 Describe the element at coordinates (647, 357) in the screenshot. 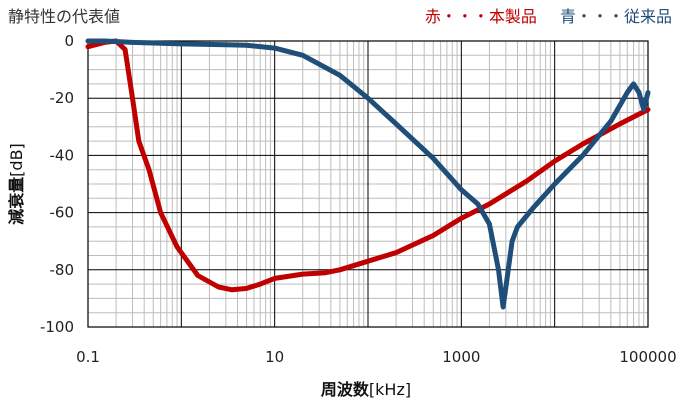

I see `x-tick-label: 100000` at that location.